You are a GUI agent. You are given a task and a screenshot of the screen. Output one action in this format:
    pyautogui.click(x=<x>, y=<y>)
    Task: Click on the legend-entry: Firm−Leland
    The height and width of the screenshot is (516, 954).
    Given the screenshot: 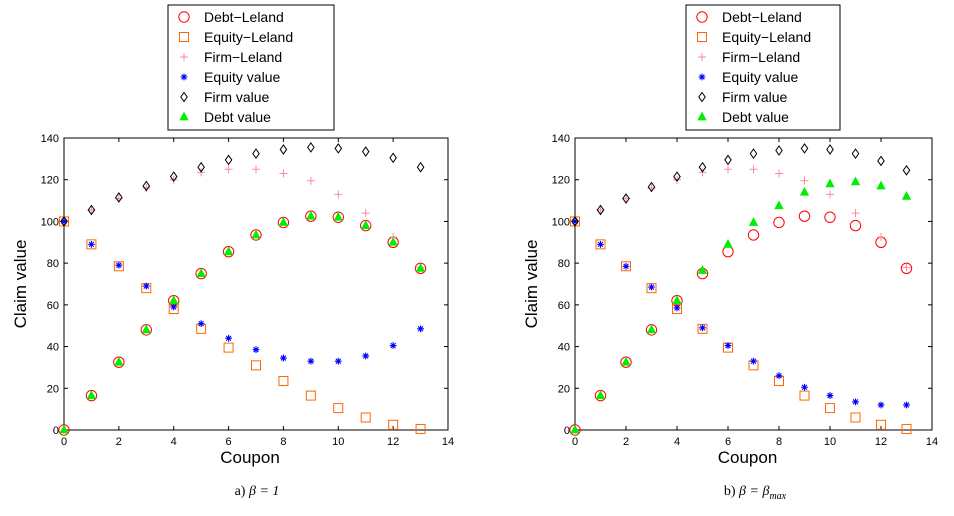 What is the action you would take?
    pyautogui.click(x=761, y=57)
    